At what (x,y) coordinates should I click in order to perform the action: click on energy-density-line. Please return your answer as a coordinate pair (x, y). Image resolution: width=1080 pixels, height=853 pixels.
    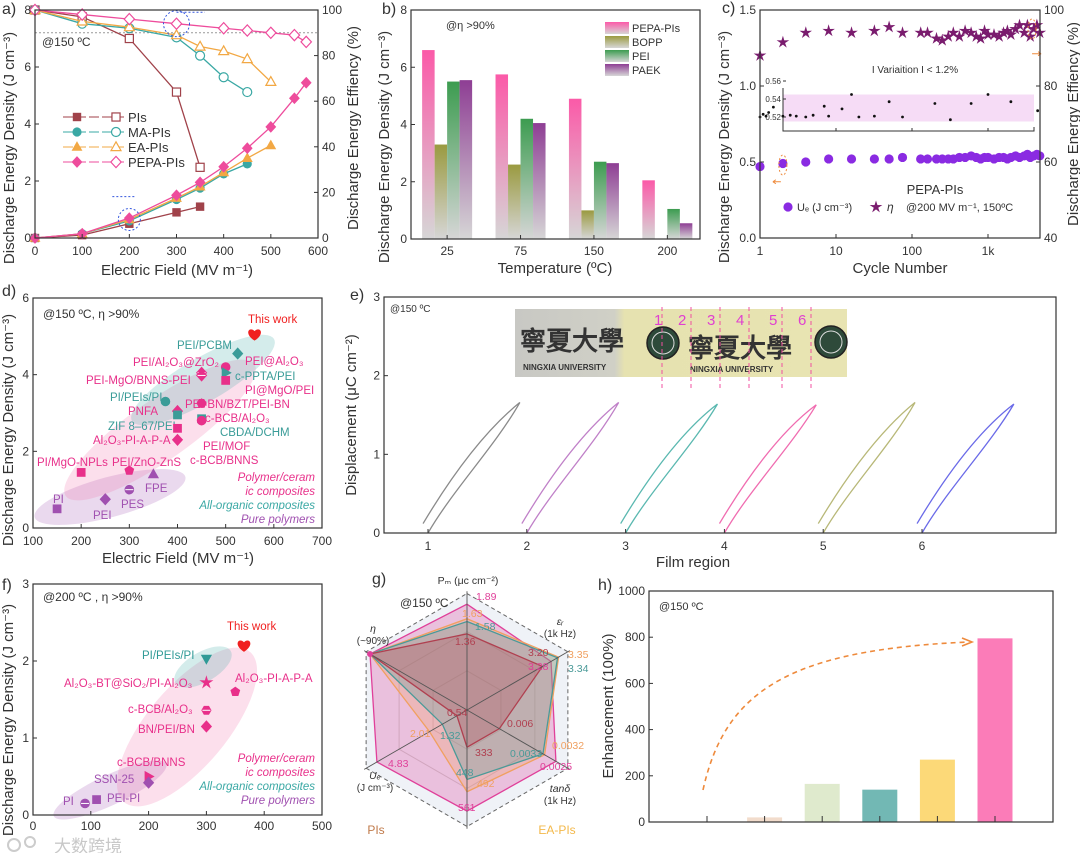
    Looking at the image, I should click on (141, 201).